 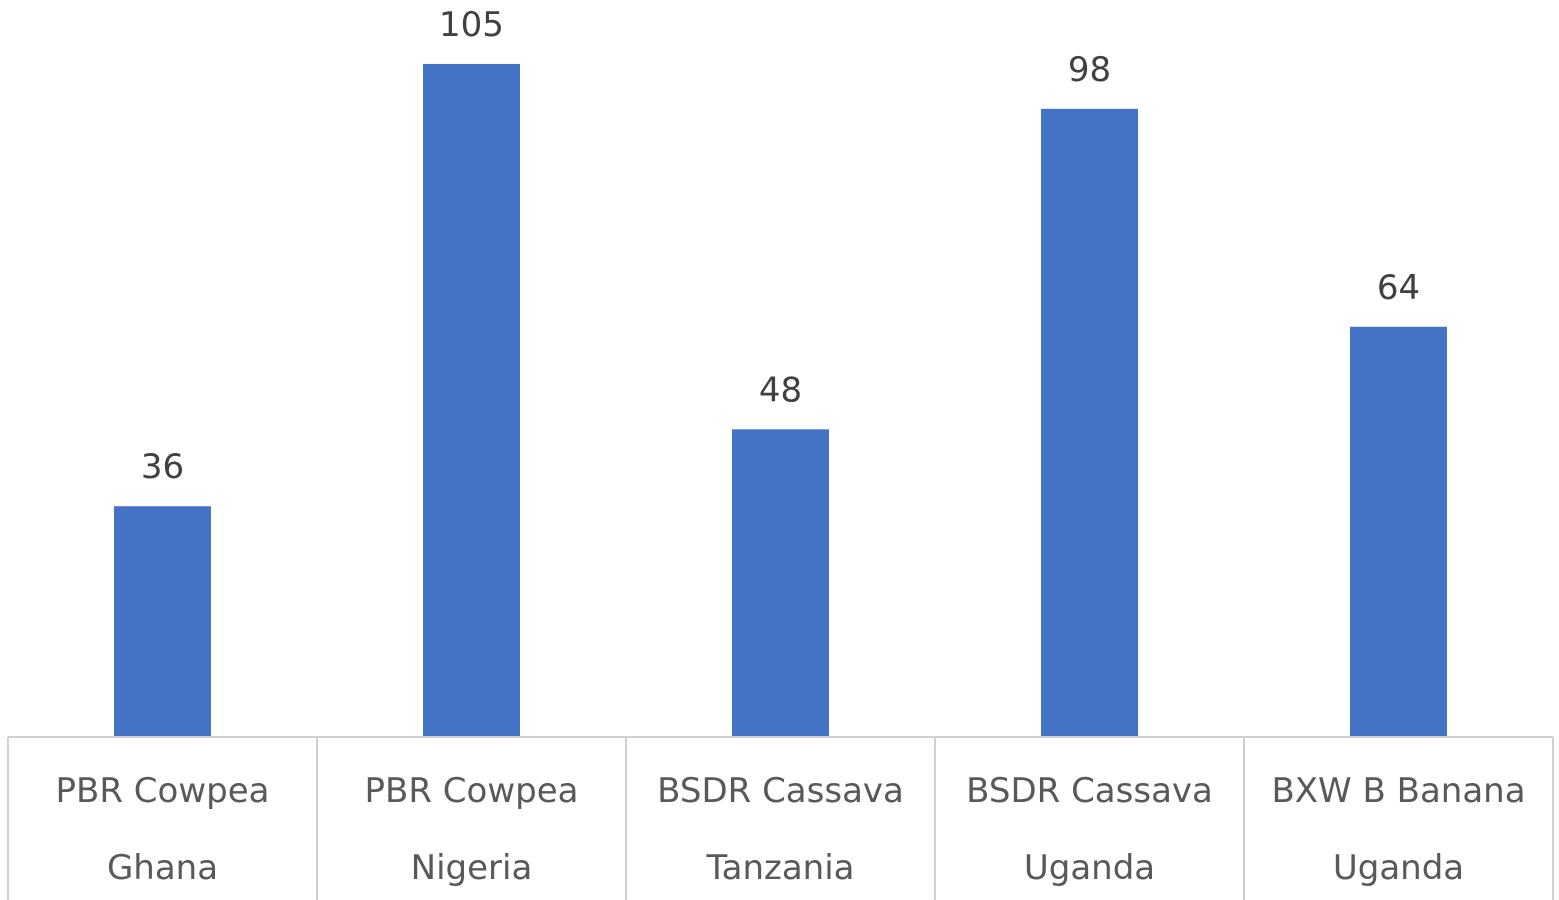 I want to click on category-tick-label: Ghana, so click(x=162, y=868).